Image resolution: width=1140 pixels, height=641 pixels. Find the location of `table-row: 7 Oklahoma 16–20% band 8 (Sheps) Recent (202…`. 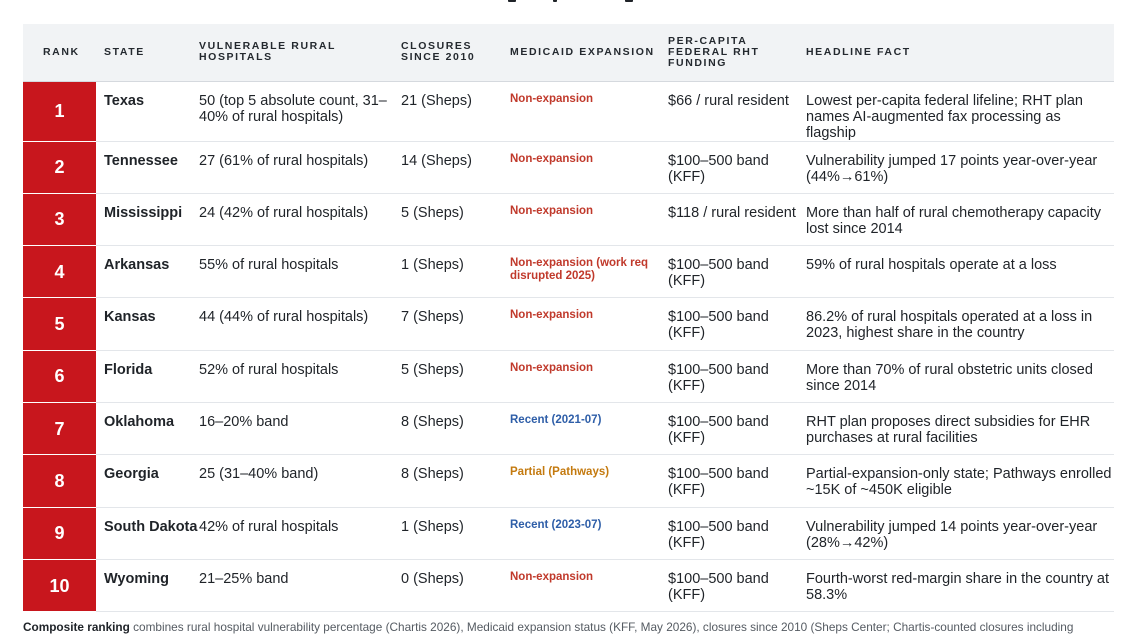

table-row: 7 Oklahoma 16–20% band 8 (Sheps) Recent (202… is located at coordinates (568, 429).